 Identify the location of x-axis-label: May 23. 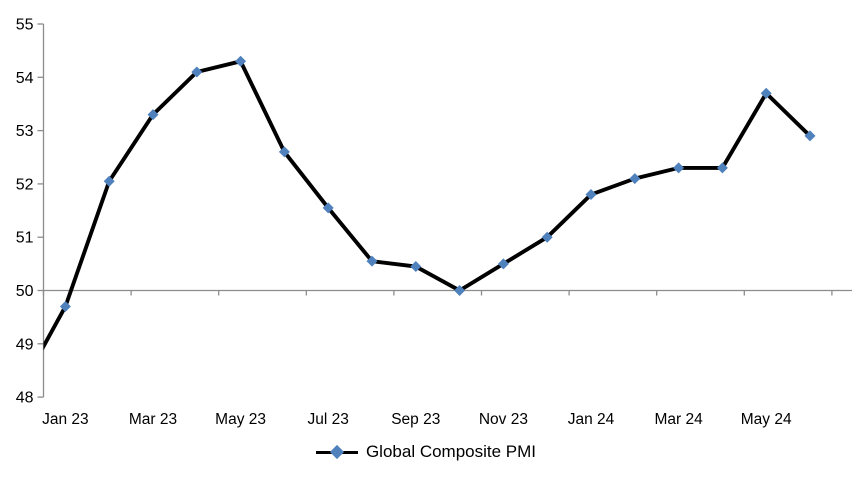
(240, 419).